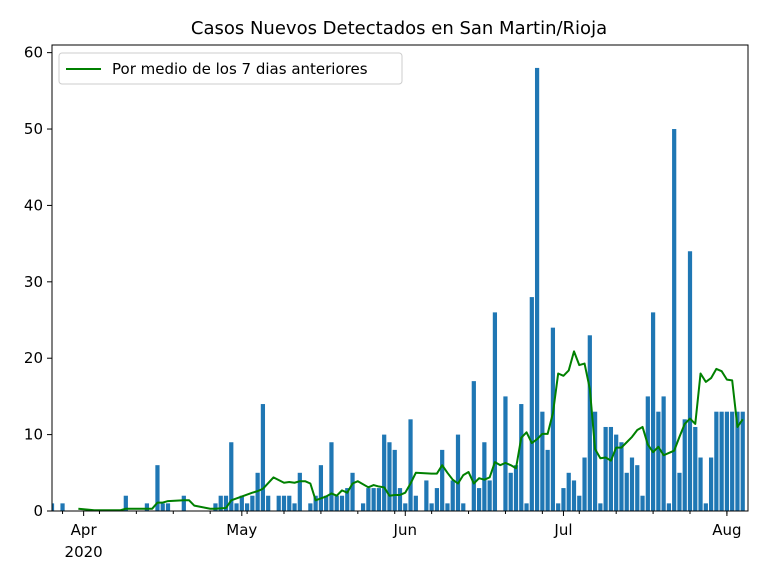 This screenshot has width=768, height=576. Describe the element at coordinates (562, 530) in the screenshot. I see `x-tick-label-jul: Jul` at that location.